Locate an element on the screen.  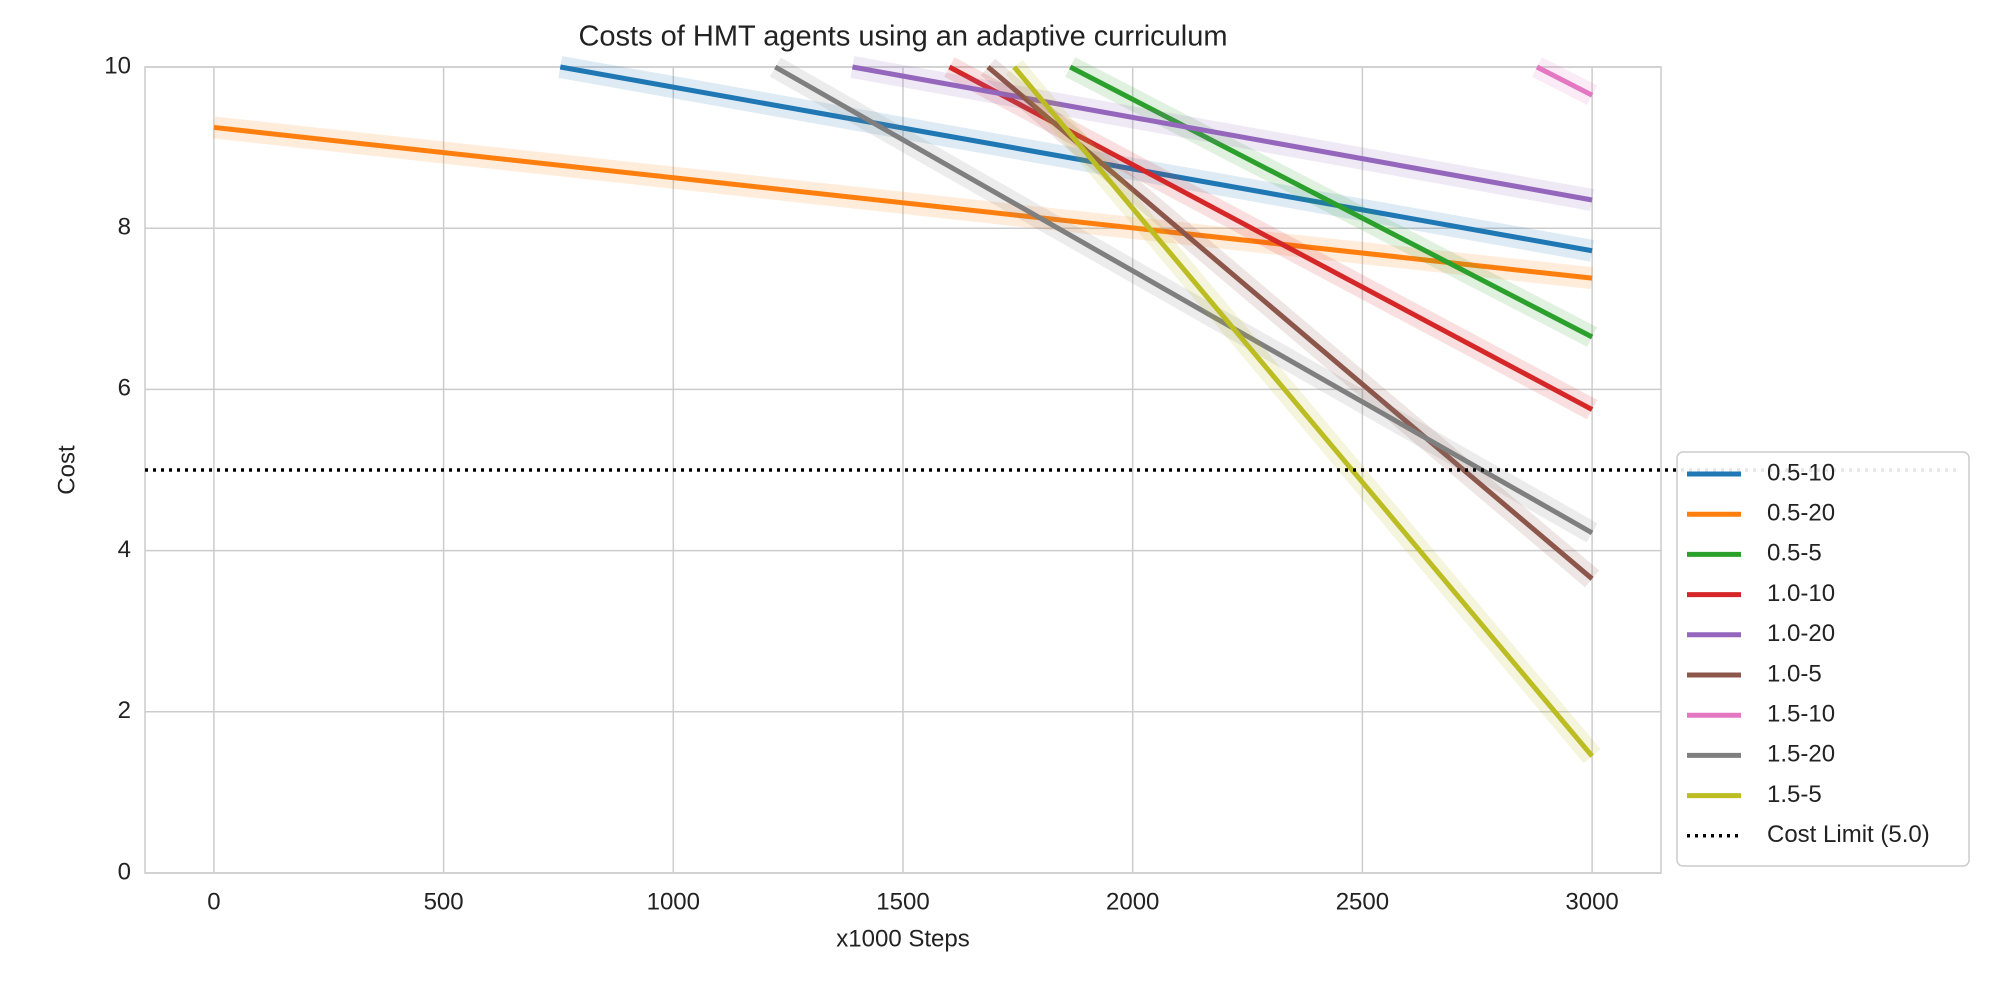
y-tick-label: 6 is located at coordinates (124, 388).